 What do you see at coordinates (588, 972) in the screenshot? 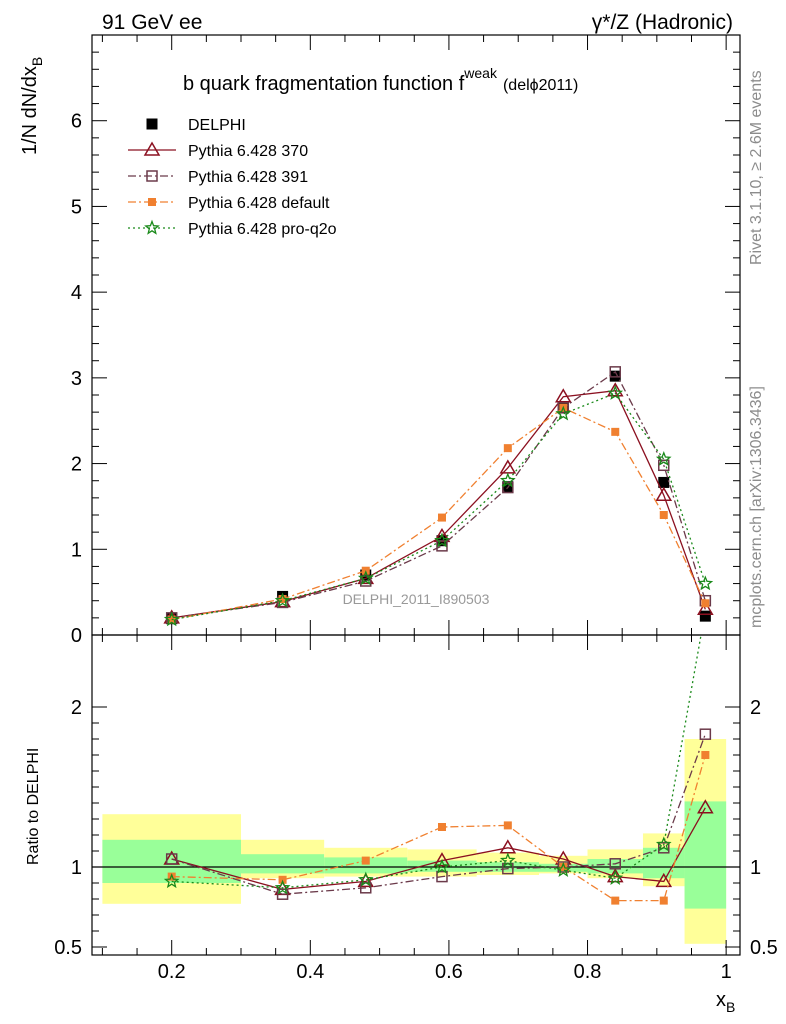
I see `x-tick-label: 0.8` at bounding box center [588, 972].